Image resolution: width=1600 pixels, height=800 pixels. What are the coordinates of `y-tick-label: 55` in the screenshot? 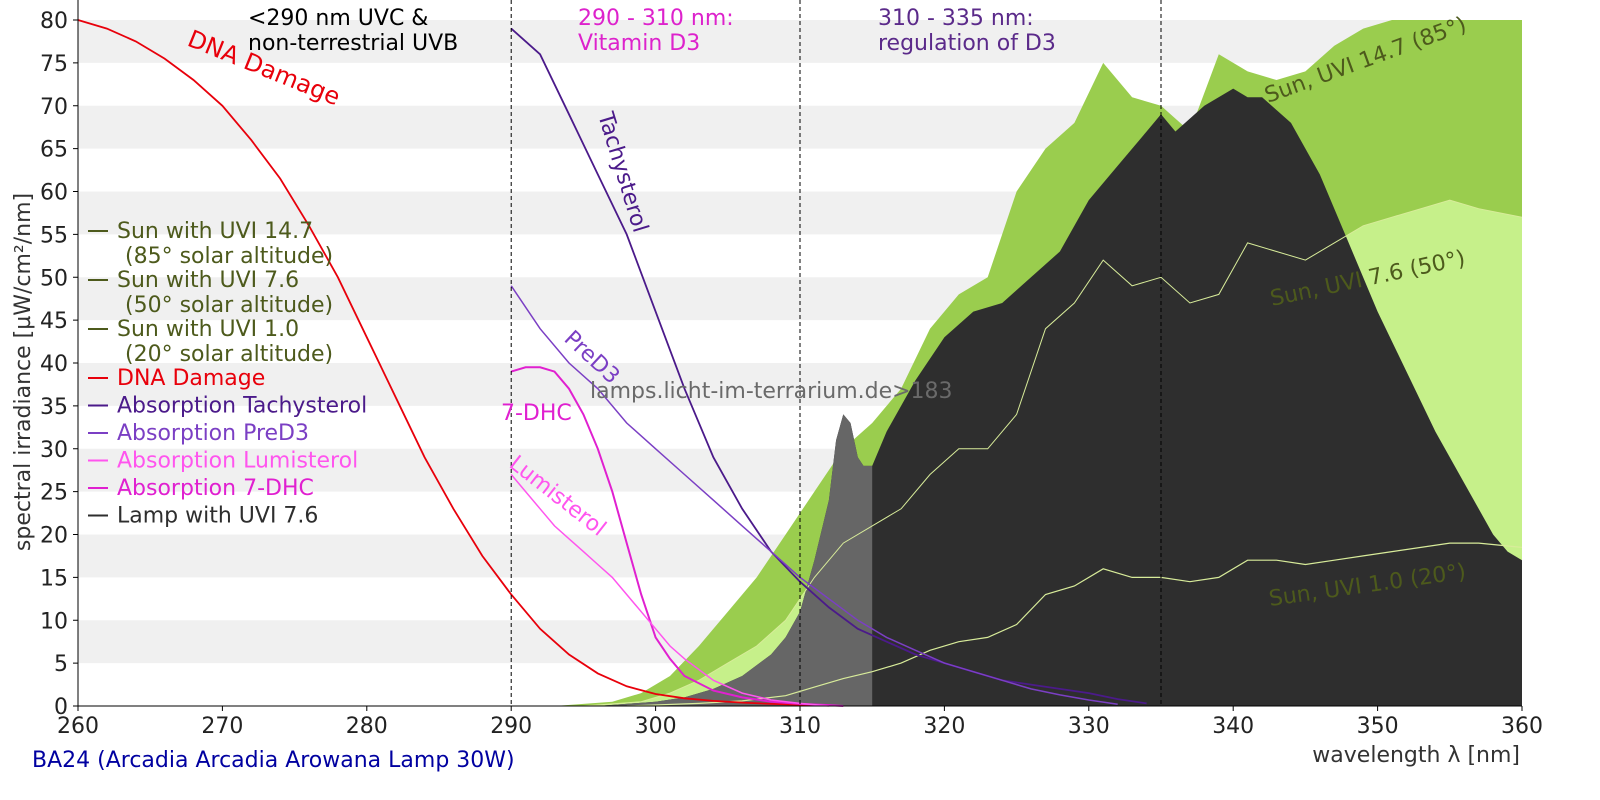 It's located at (54, 235).